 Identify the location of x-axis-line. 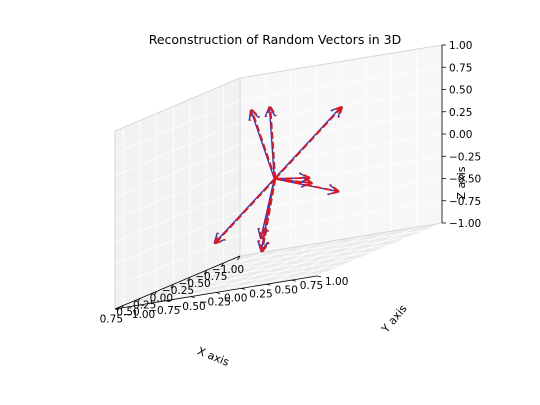
(177, 282).